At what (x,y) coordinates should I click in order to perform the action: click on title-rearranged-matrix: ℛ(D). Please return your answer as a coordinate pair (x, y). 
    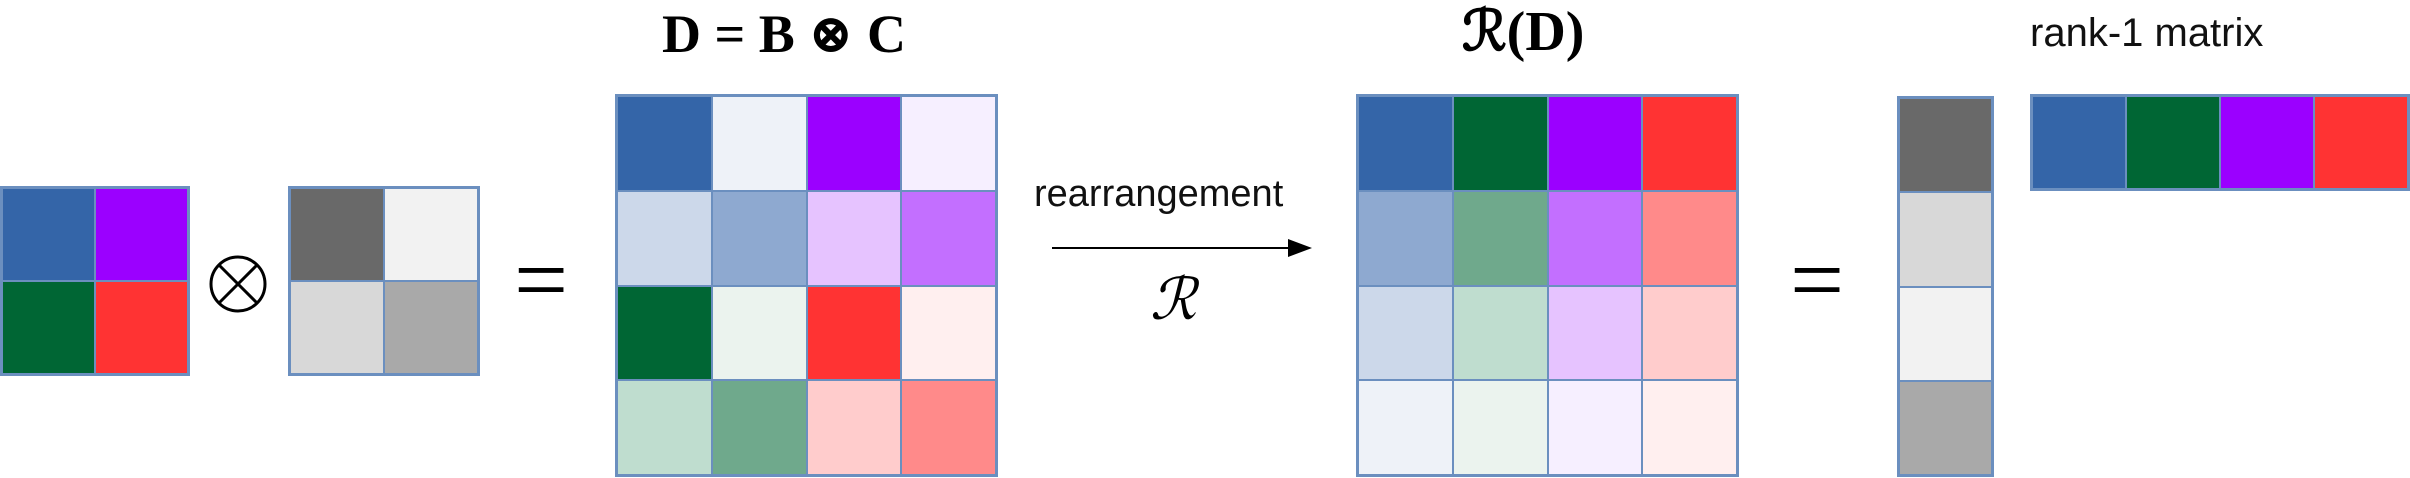
    Looking at the image, I should click on (1523, 32).